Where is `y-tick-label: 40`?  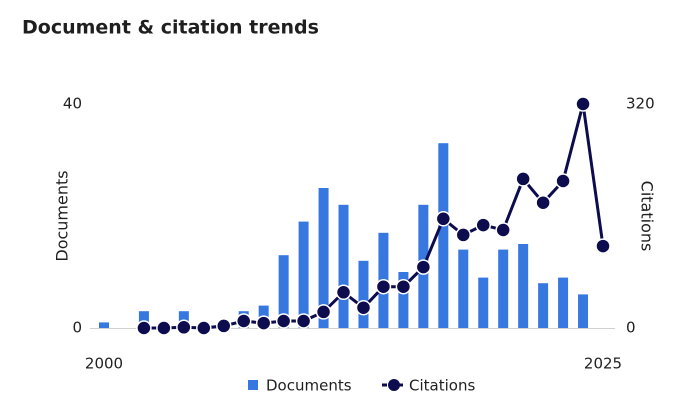
y-tick-label: 40 is located at coordinates (72, 104).